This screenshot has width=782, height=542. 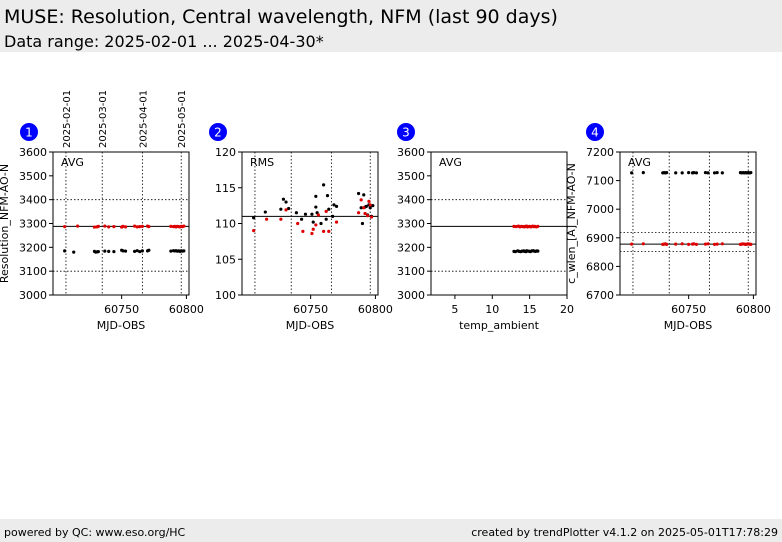 I want to click on y-tick-label: 110, so click(x=225, y=224).